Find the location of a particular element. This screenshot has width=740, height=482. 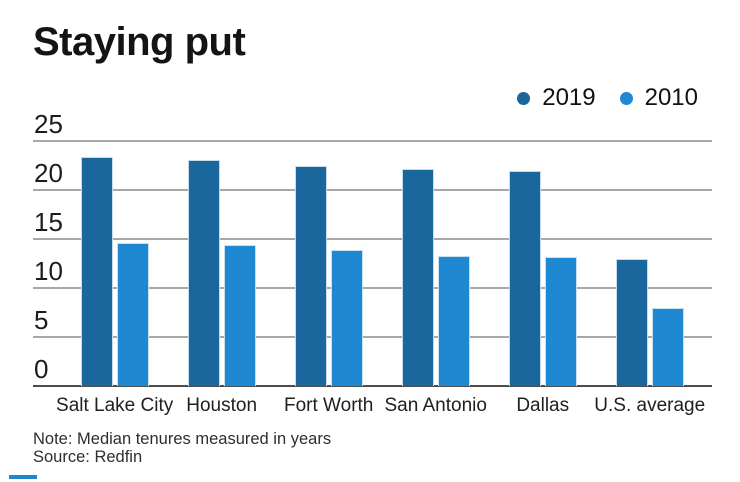

bar-2010-dallas is located at coordinates (560, 321).